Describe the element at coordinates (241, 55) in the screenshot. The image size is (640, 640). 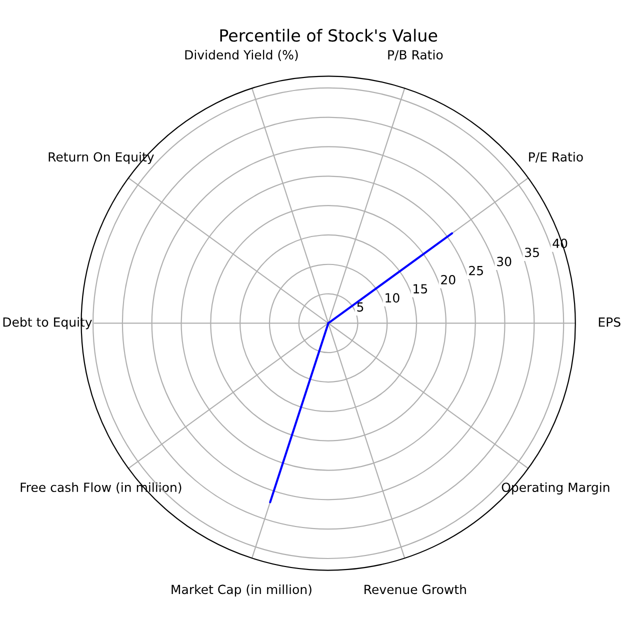
I see `spoke-label: Dividend Yield (%)` at that location.